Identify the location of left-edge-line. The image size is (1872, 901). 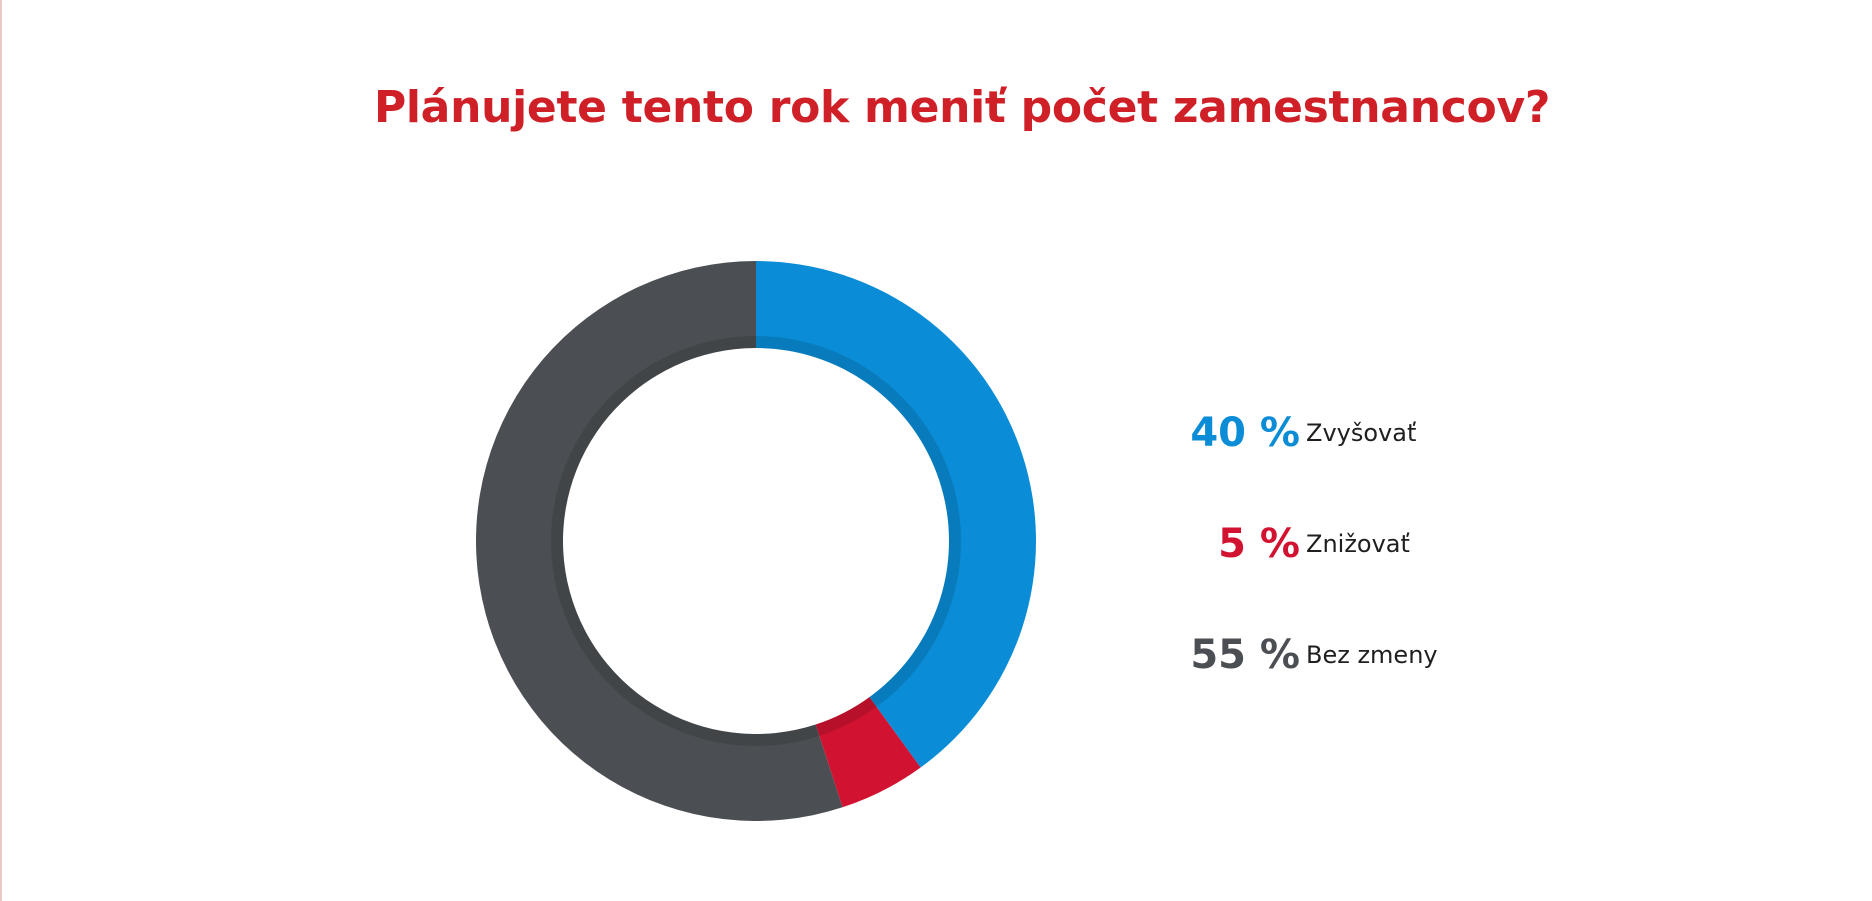
(1, 450).